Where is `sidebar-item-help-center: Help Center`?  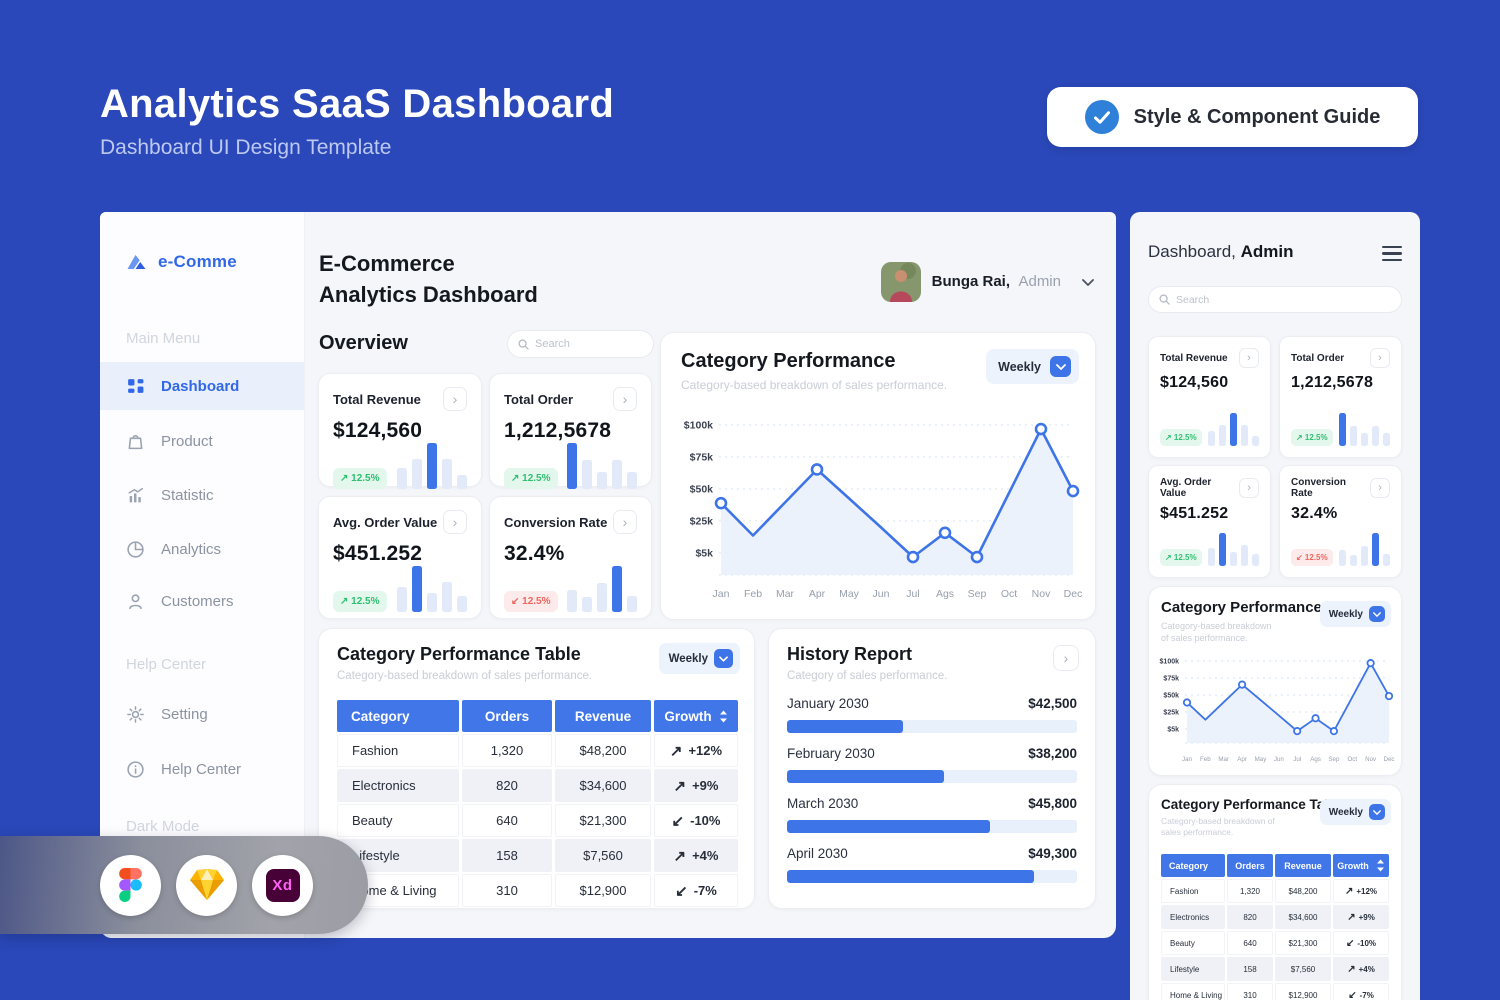
sidebar-item-help-center: Help Center is located at coordinates (202, 769).